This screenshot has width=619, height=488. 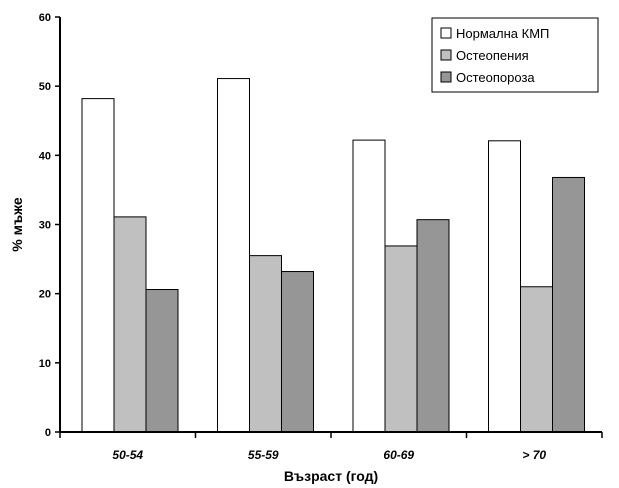 What do you see at coordinates (45, 364) in the screenshot?
I see `y-tick-label: 10` at bounding box center [45, 364].